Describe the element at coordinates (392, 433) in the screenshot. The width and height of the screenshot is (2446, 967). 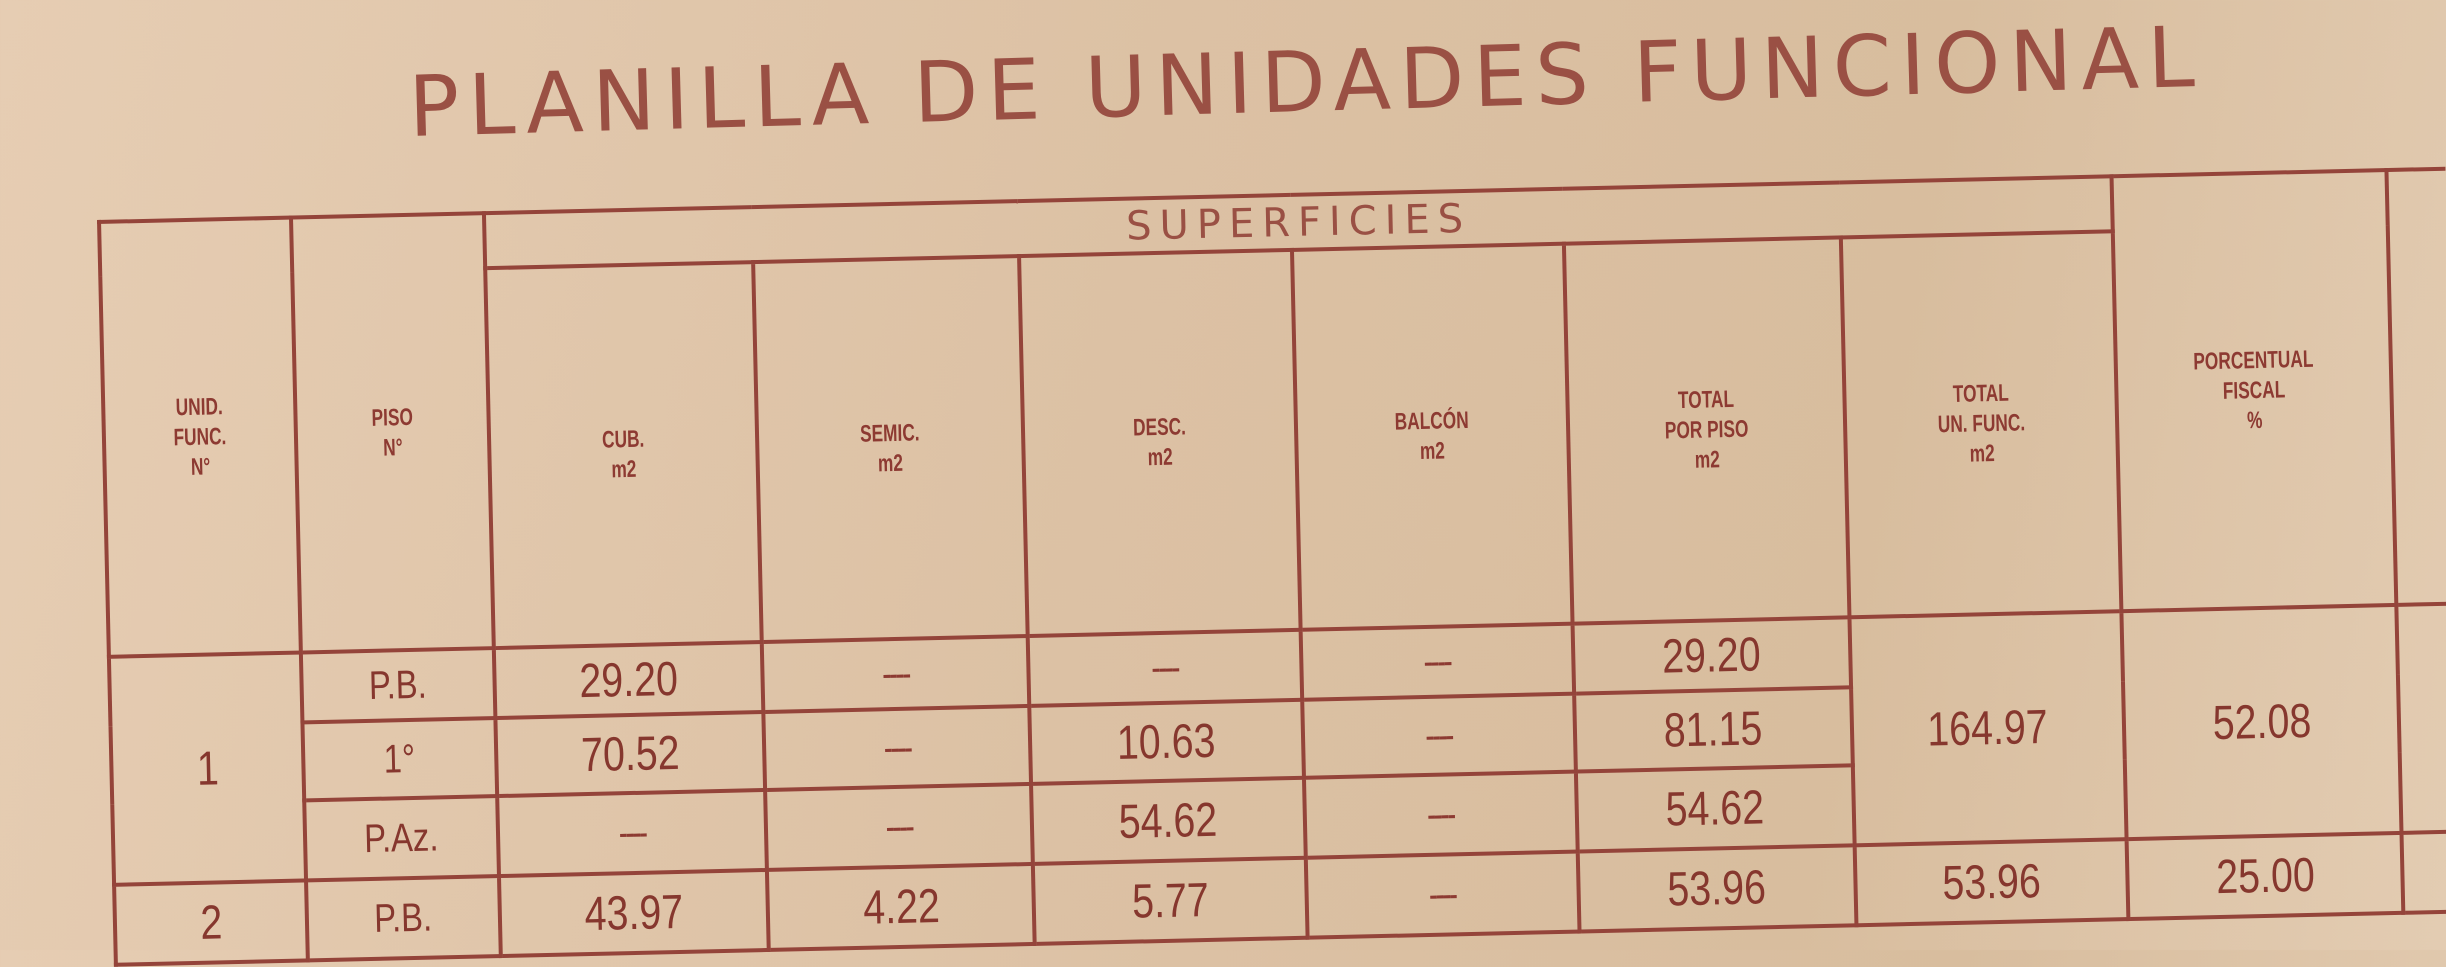
I see `header-piso: PISO N°` at that location.